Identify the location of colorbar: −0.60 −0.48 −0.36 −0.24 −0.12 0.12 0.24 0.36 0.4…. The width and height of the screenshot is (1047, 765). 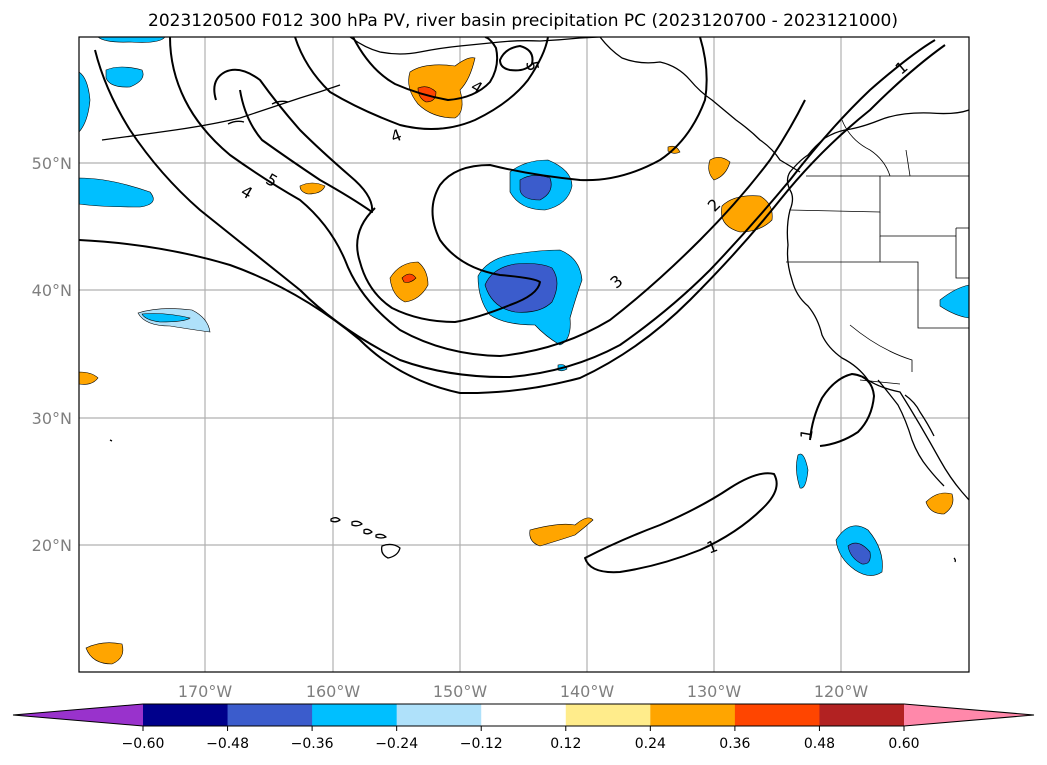
(523, 727).